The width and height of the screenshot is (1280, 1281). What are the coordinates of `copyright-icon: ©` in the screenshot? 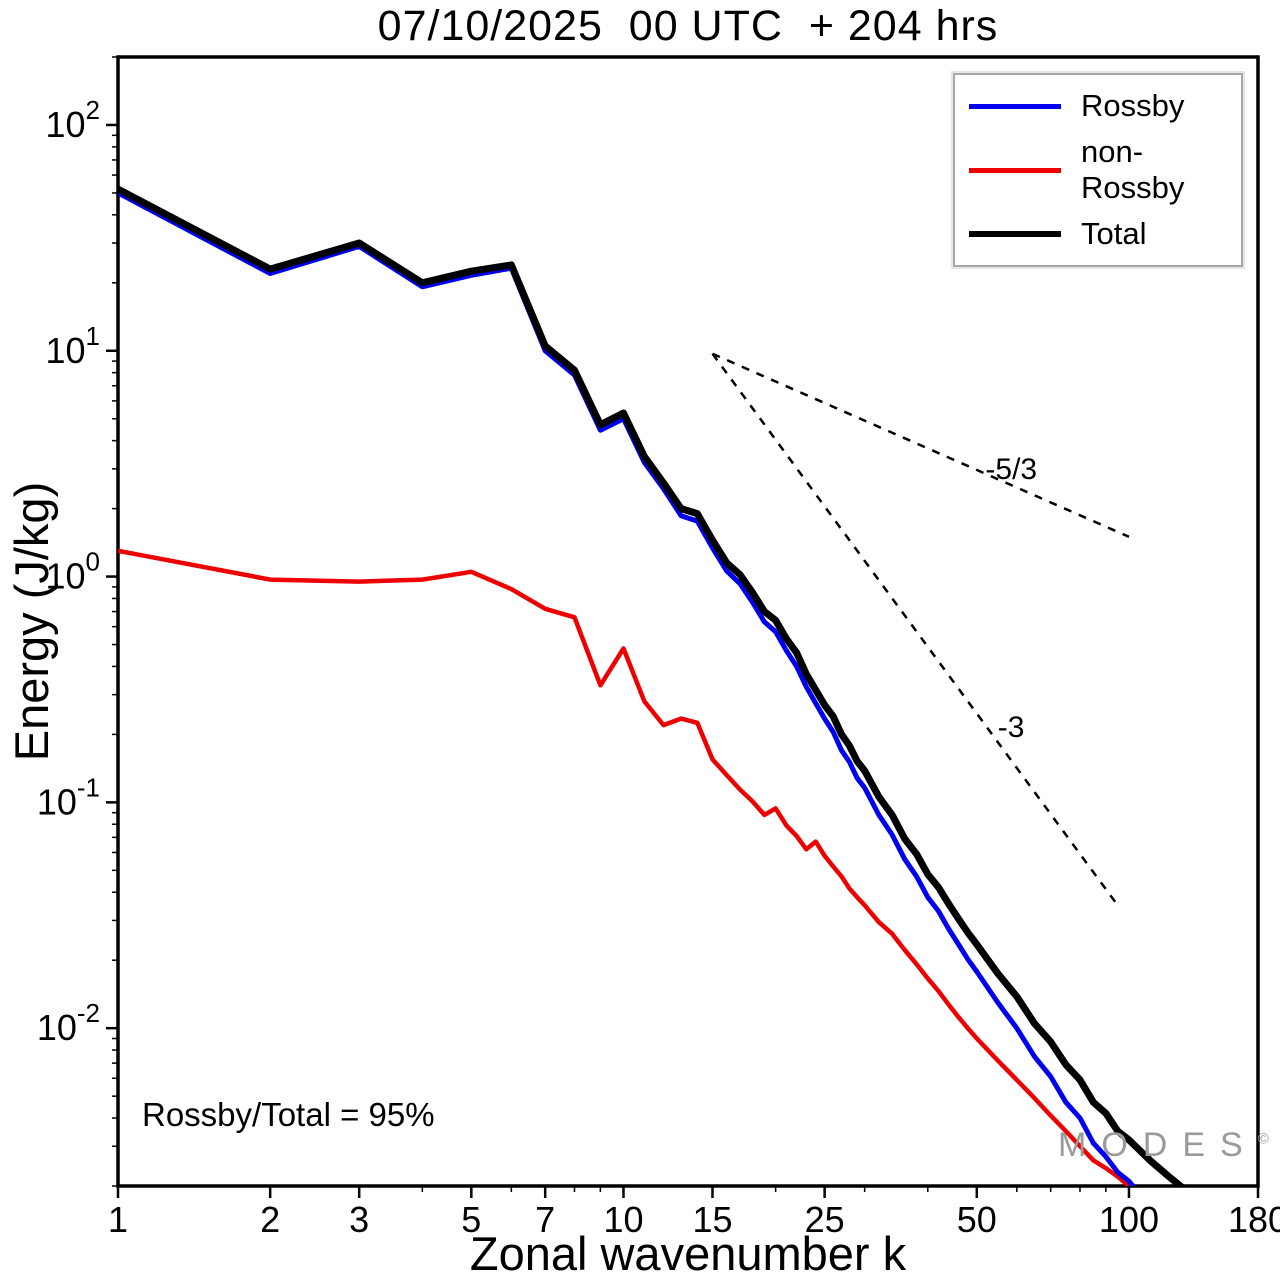 It's located at (1263, 1139).